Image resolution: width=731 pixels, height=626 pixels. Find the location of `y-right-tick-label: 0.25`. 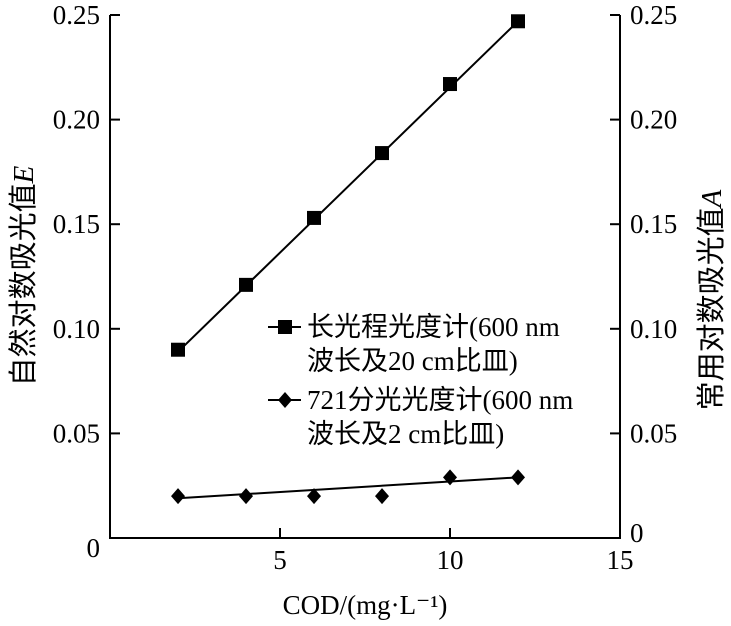

y-right-tick-label: 0.25 is located at coordinates (653, 15).